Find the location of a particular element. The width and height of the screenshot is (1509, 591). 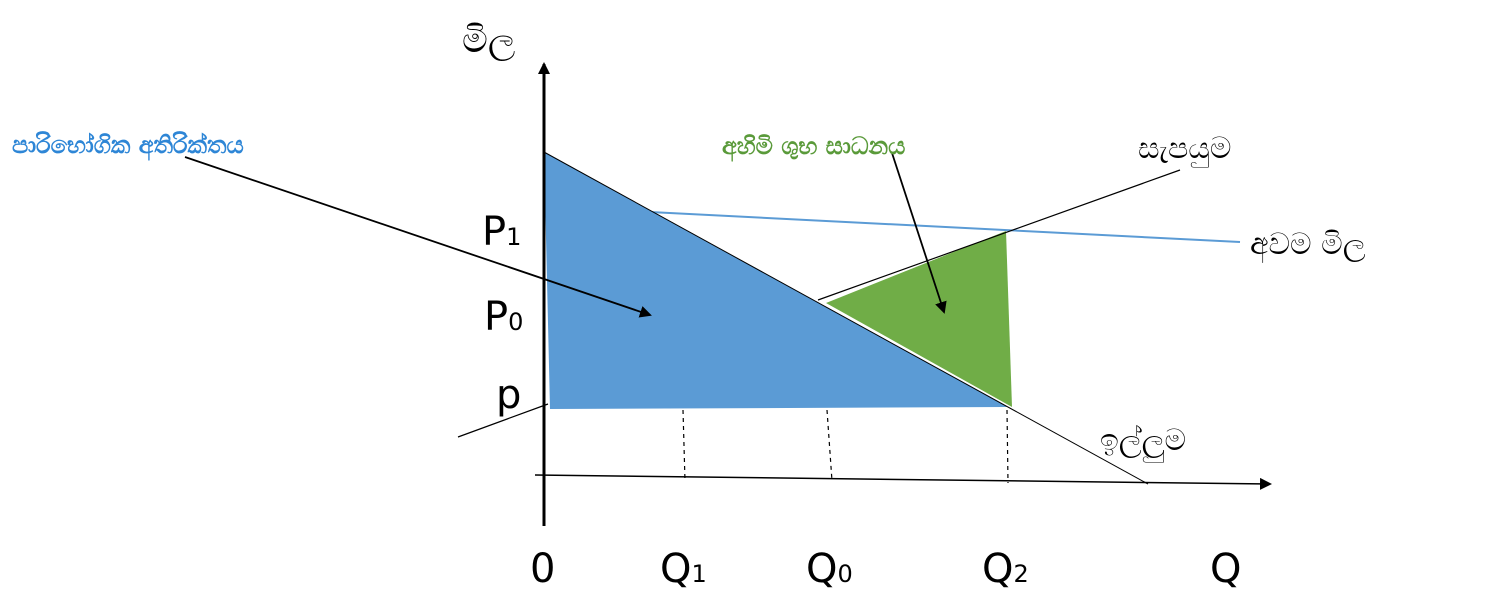

q2-dashed-line is located at coordinates (1007, 446).